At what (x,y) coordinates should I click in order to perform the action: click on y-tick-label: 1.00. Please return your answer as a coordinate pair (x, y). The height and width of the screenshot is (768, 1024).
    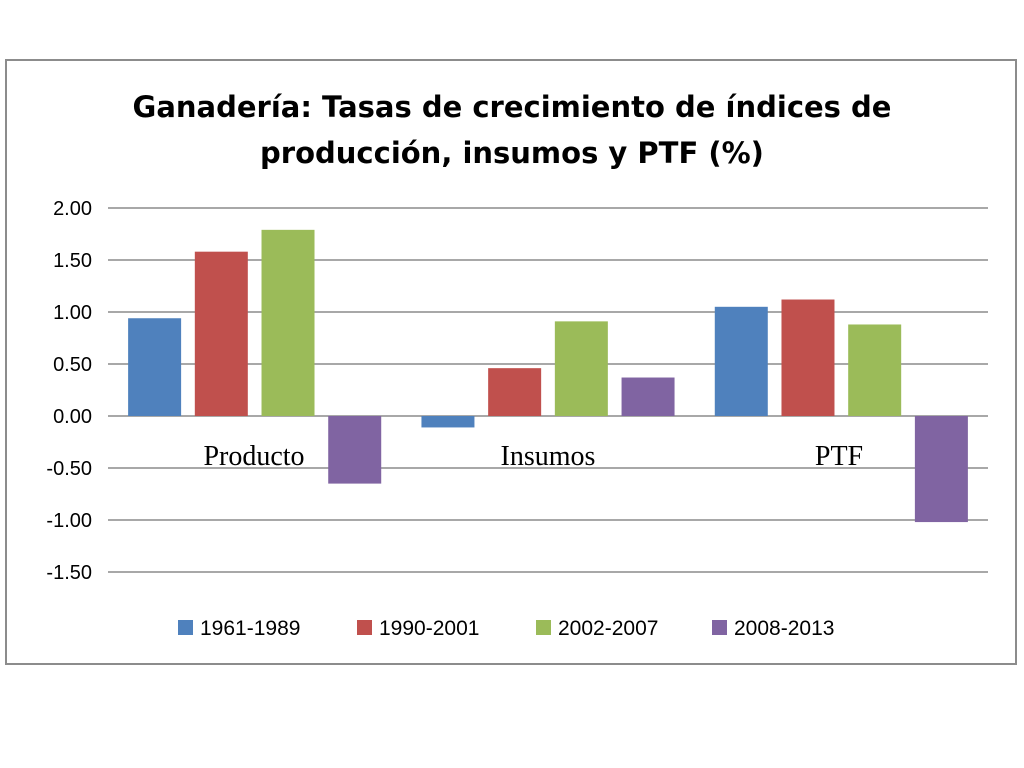
    Looking at the image, I should click on (72, 313).